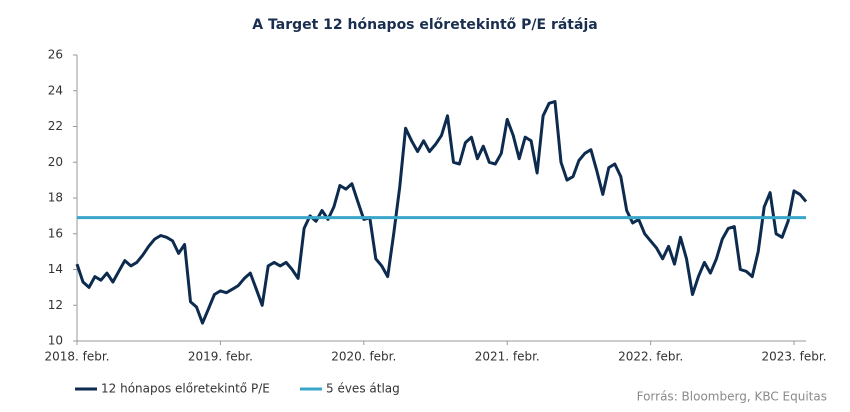  What do you see at coordinates (363, 357) in the screenshot?
I see `x-tick-label: 2020. febr.` at bounding box center [363, 357].